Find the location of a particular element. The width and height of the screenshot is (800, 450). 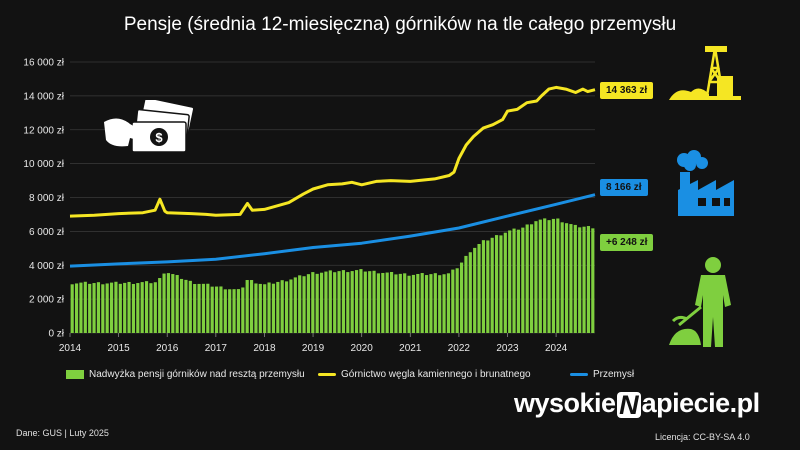

x-tick-label: 2022 is located at coordinates (459, 348).